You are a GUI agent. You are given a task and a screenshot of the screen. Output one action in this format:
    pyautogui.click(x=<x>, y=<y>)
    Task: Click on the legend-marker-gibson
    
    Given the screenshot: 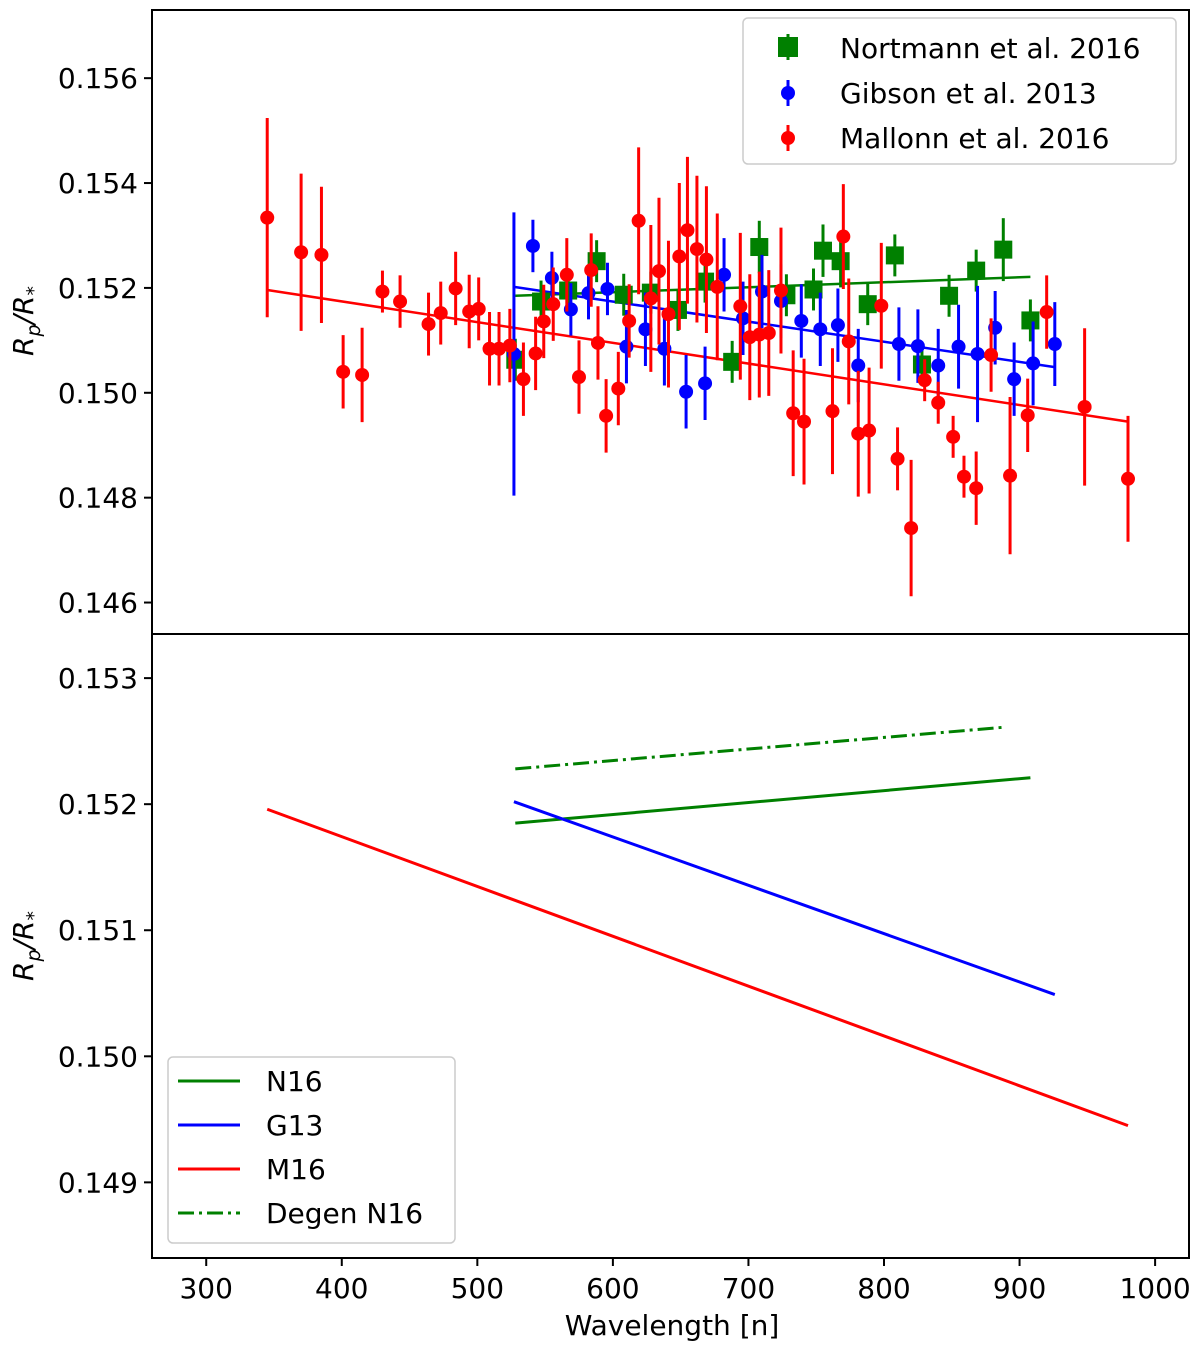 What is the action you would take?
    pyautogui.click(x=788, y=93)
    